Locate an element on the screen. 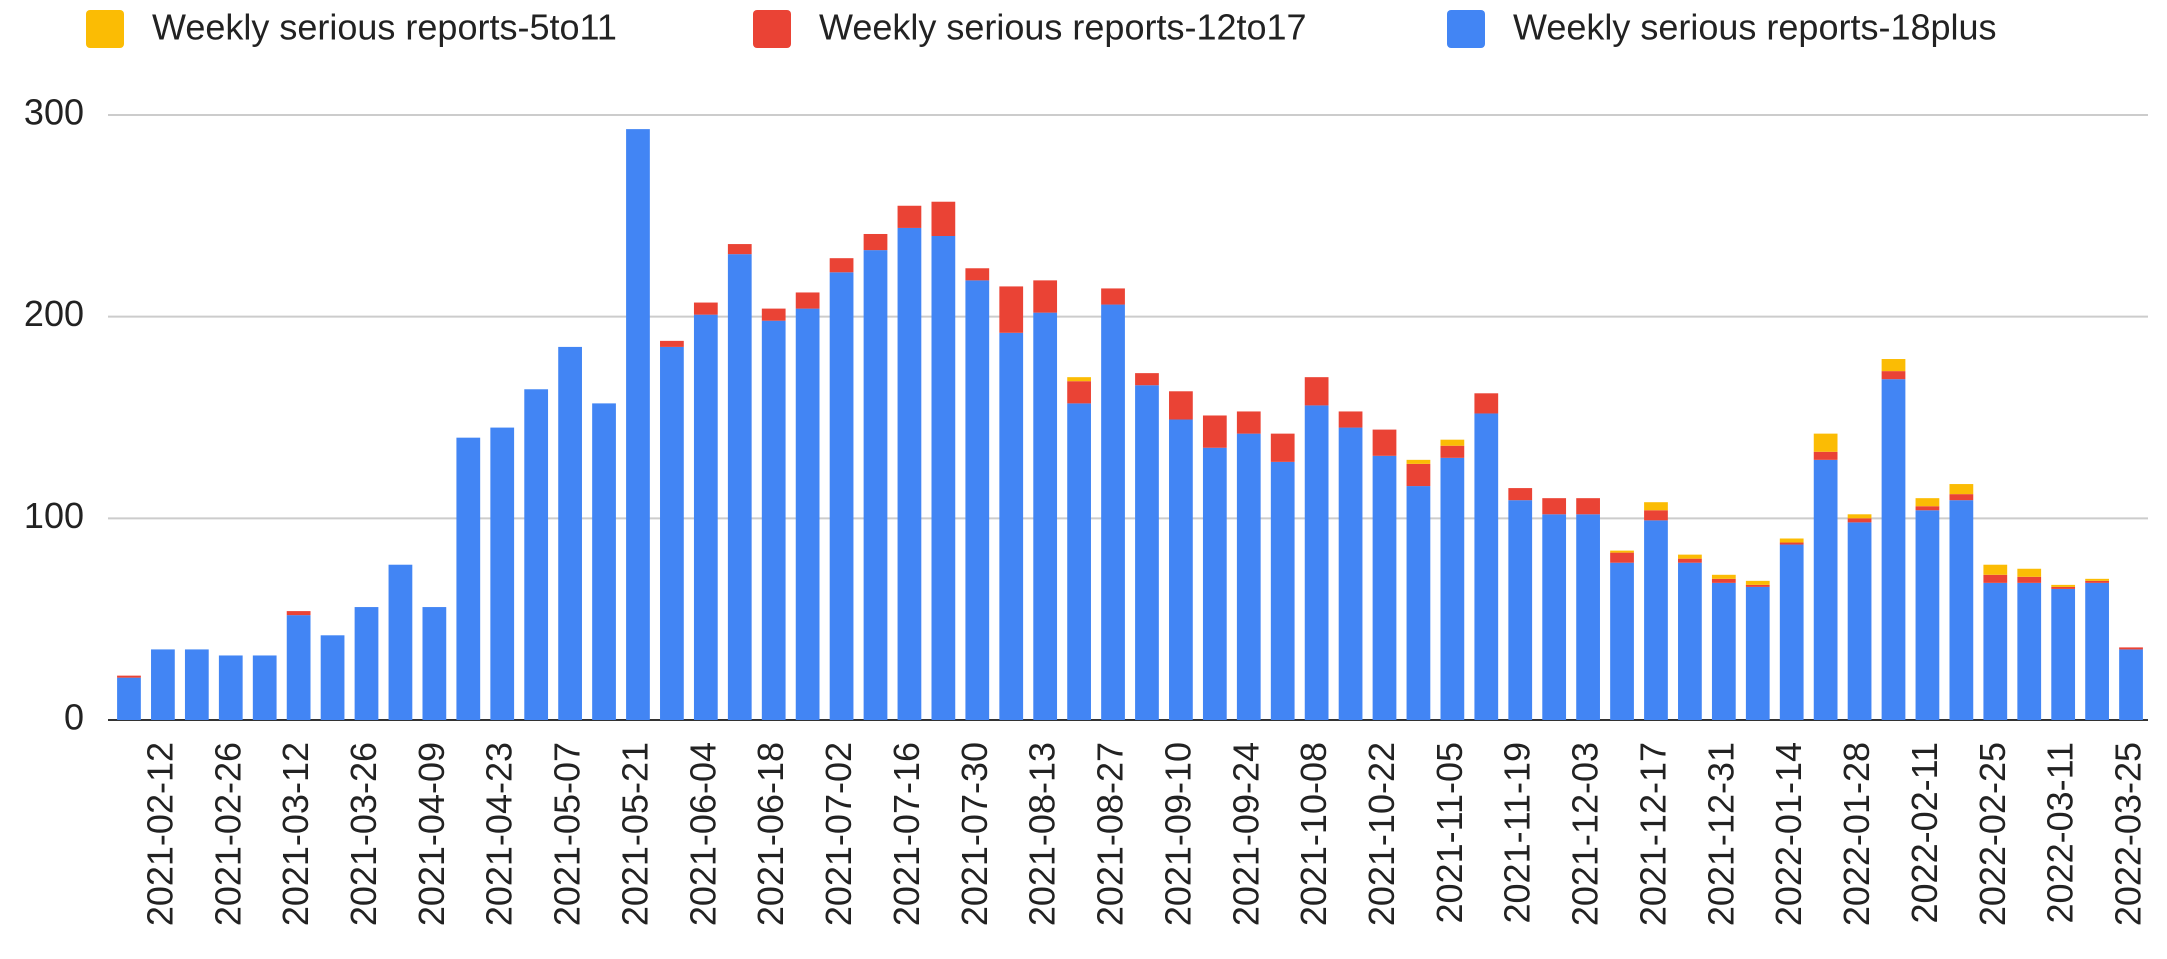 Image resolution: width=2167 pixels, height=959 pixels. x-tick-label: 2022-02-25 is located at coordinates (1992, 834).